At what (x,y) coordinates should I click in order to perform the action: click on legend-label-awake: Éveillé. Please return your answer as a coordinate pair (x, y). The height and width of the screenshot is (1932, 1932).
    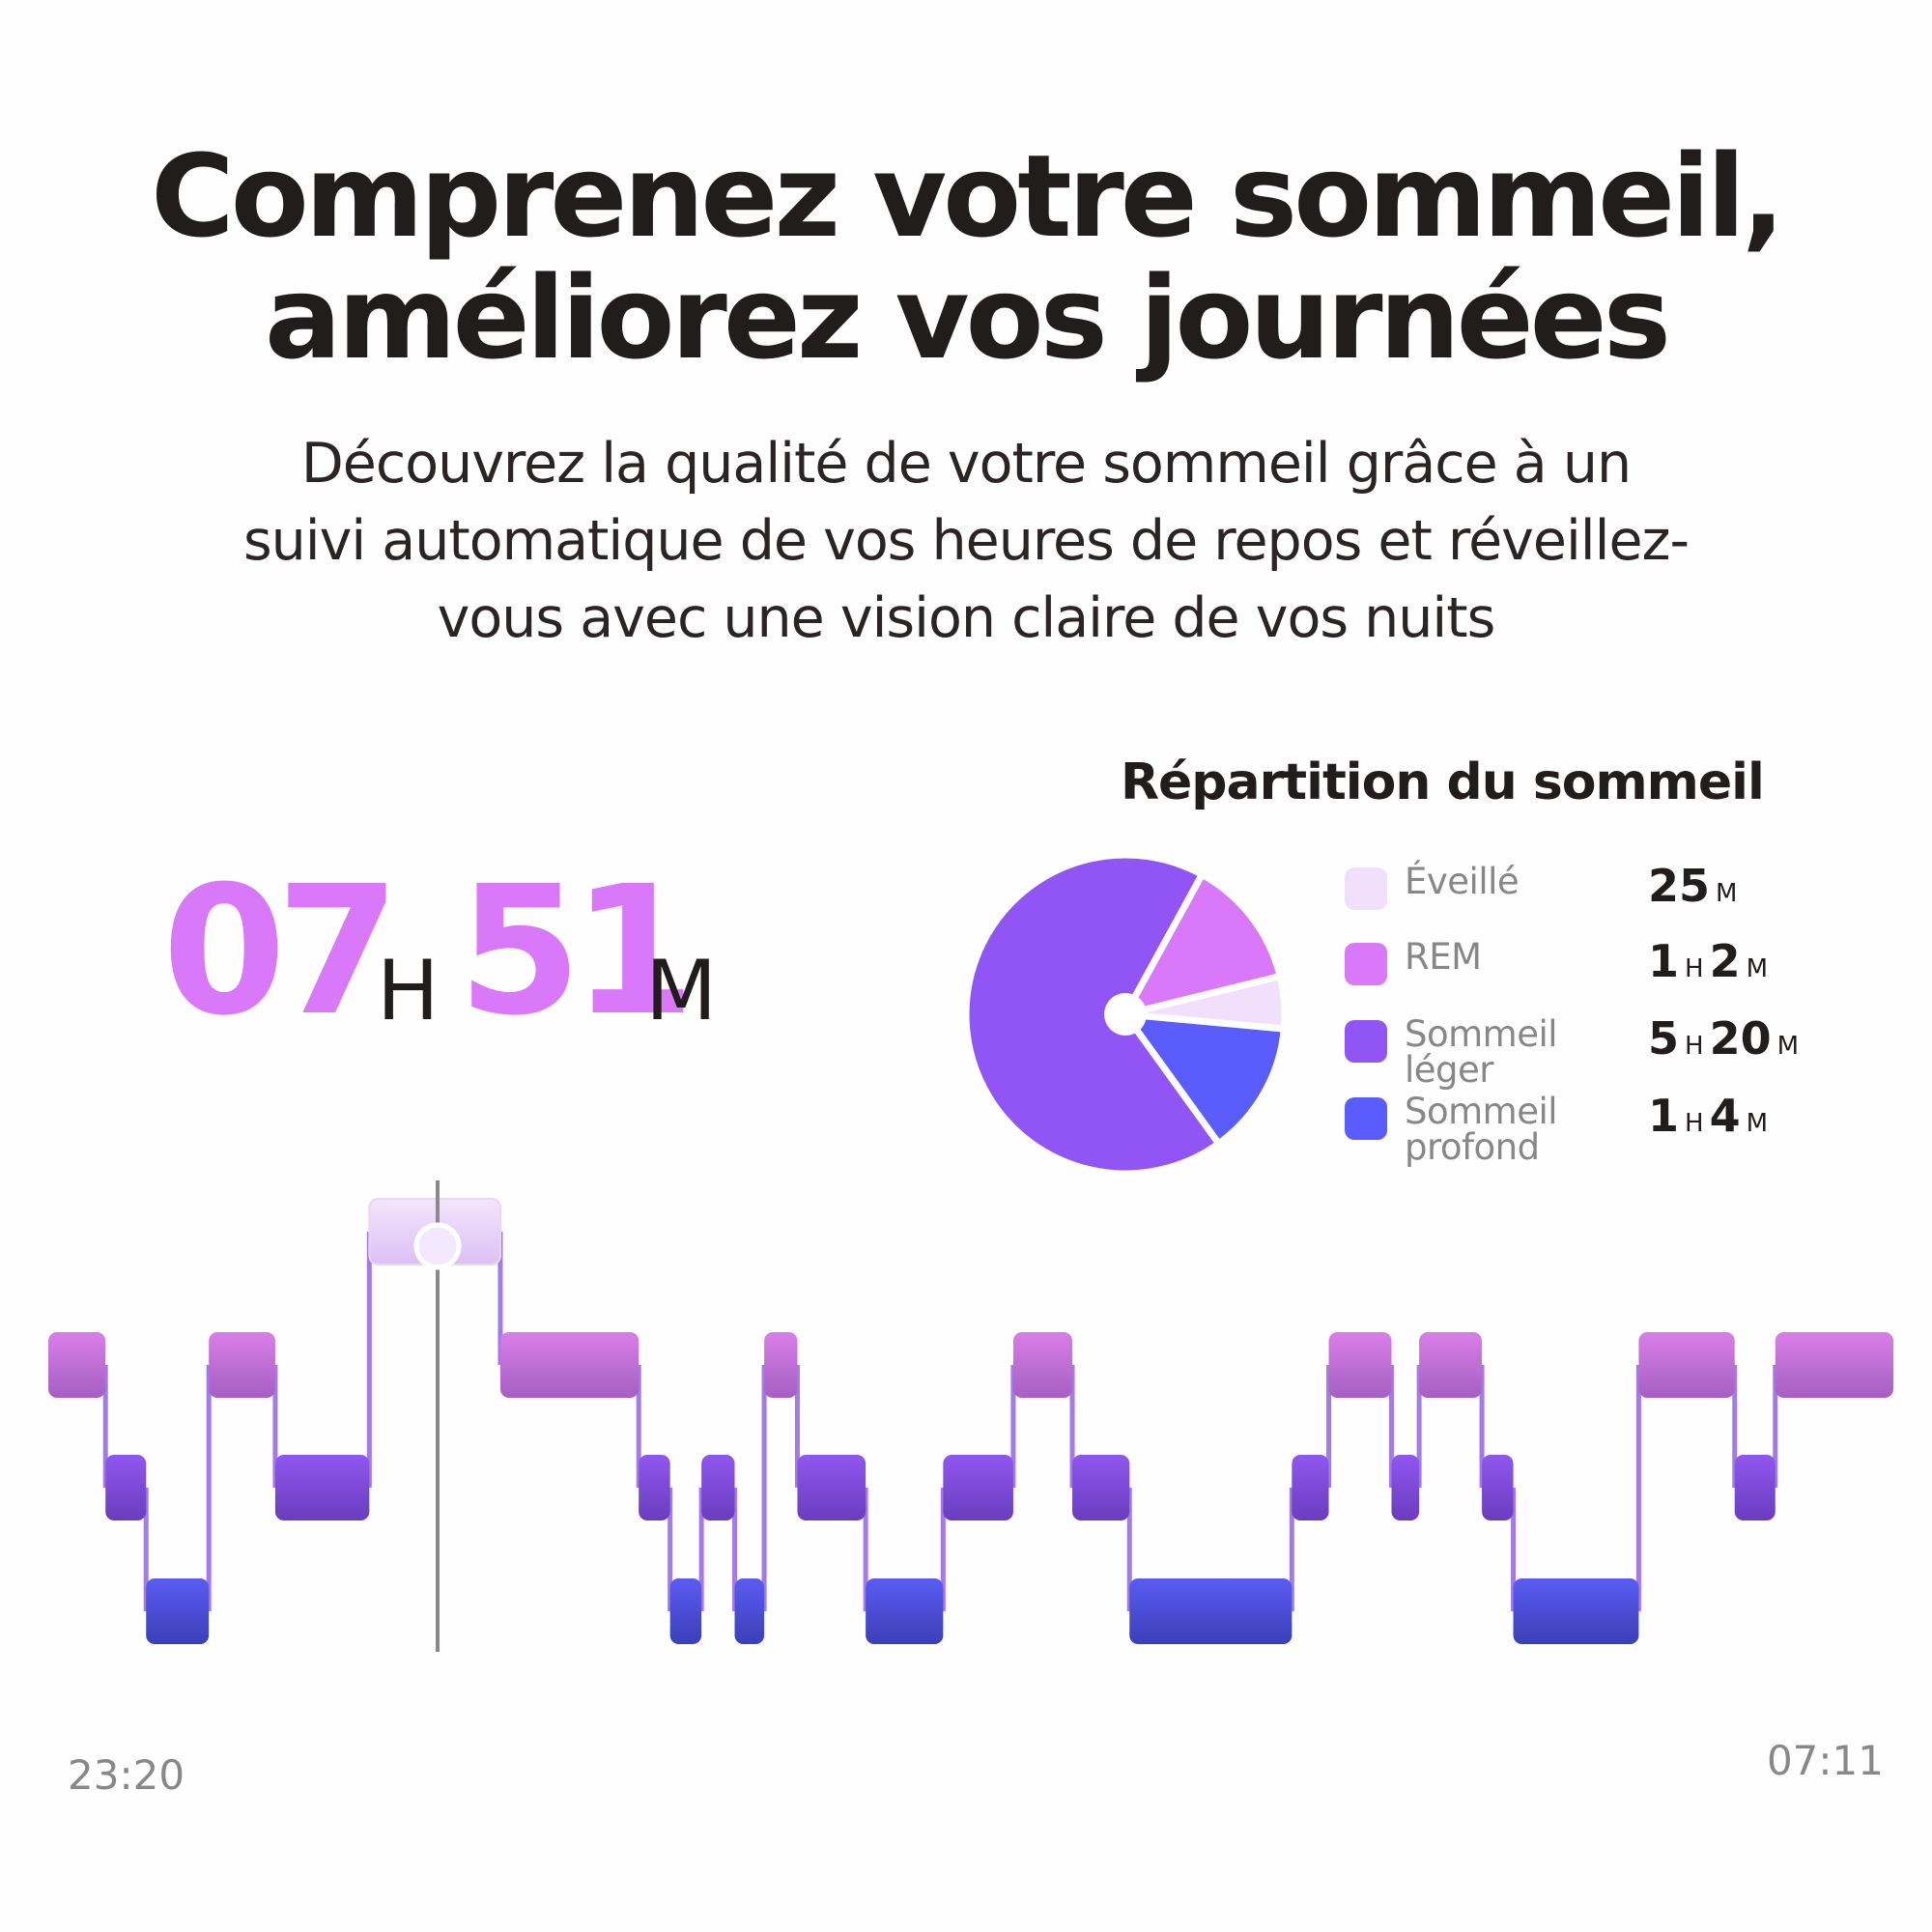
    Looking at the image, I should click on (1462, 881).